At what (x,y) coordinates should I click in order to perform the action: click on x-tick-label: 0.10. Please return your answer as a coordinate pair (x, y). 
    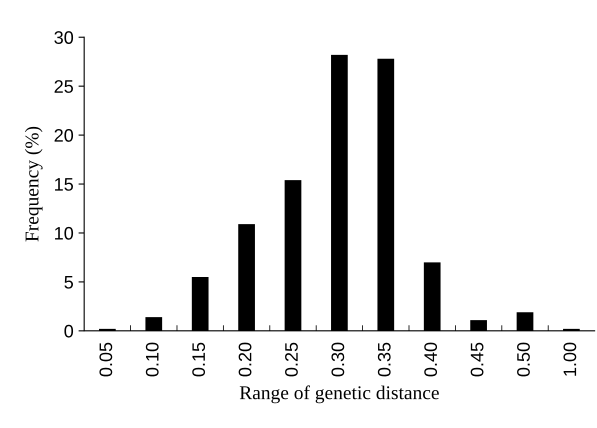
    Looking at the image, I should click on (152, 359).